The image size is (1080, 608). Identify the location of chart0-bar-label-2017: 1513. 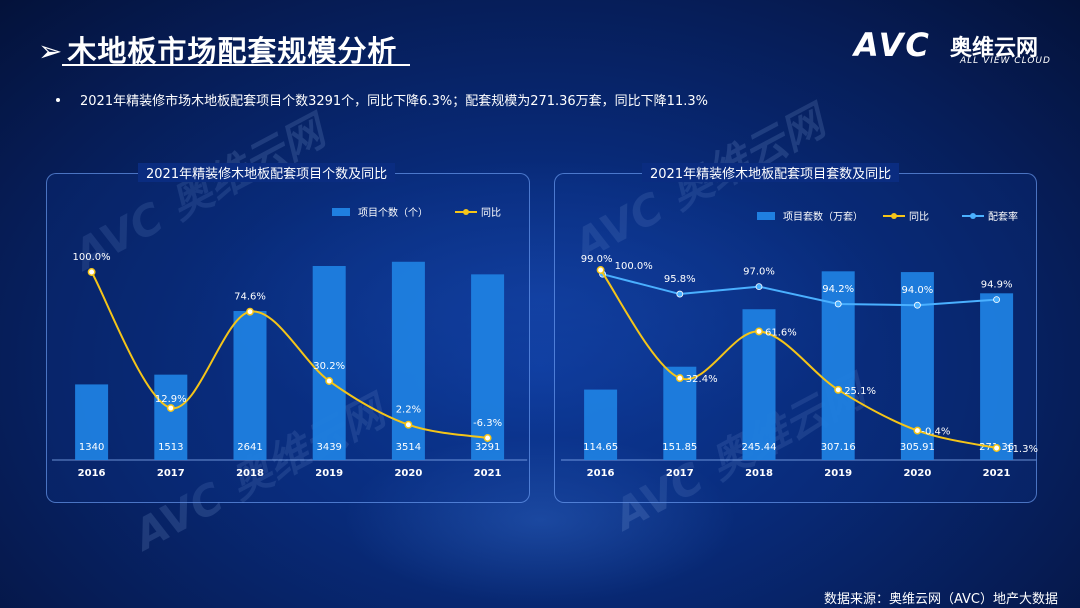
(170, 447).